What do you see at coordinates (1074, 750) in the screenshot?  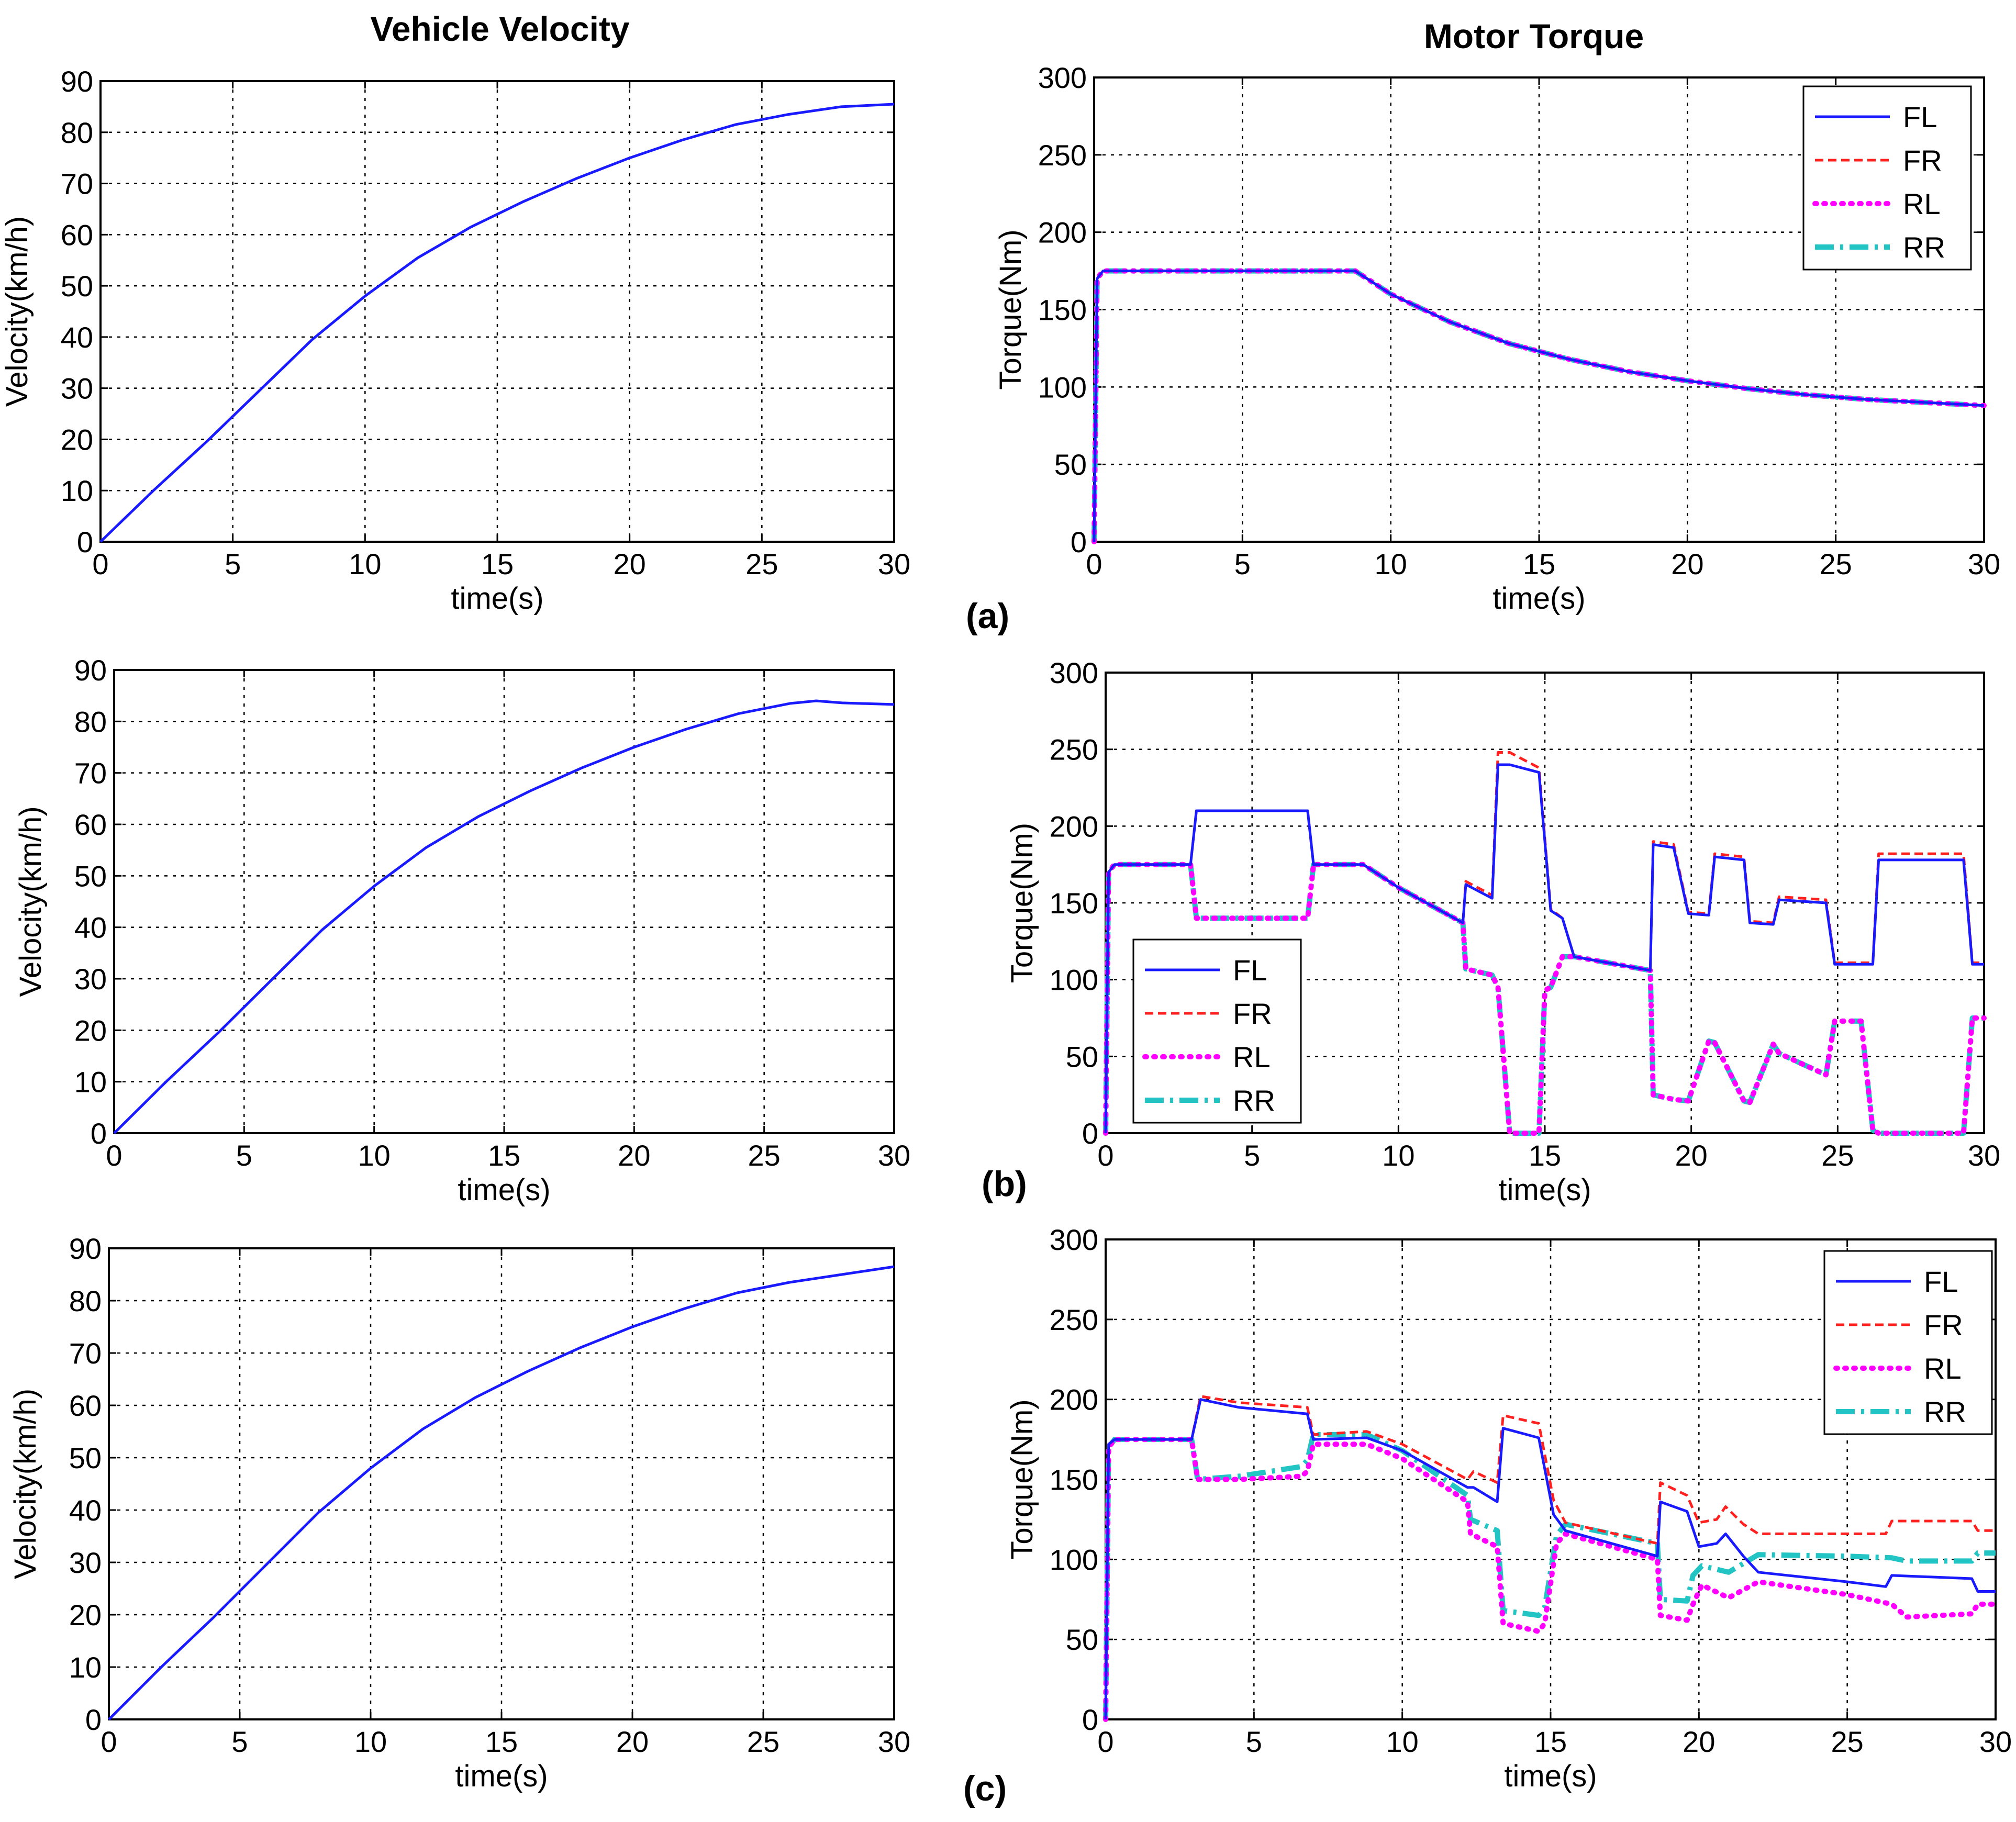 I see `y-tick-label: 250` at bounding box center [1074, 750].